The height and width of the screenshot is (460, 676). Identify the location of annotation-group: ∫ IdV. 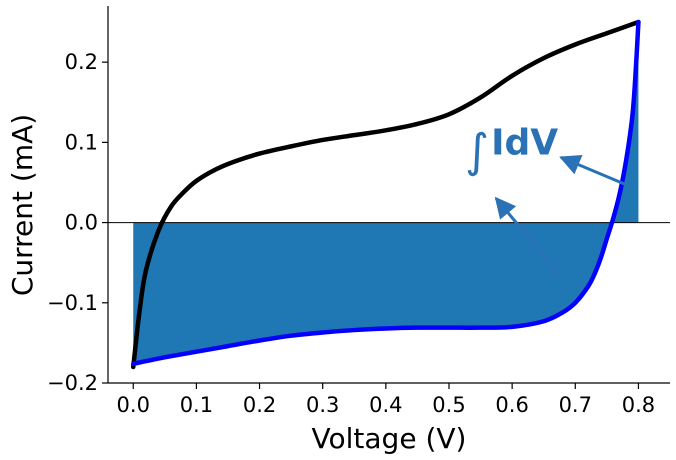
(548, 199).